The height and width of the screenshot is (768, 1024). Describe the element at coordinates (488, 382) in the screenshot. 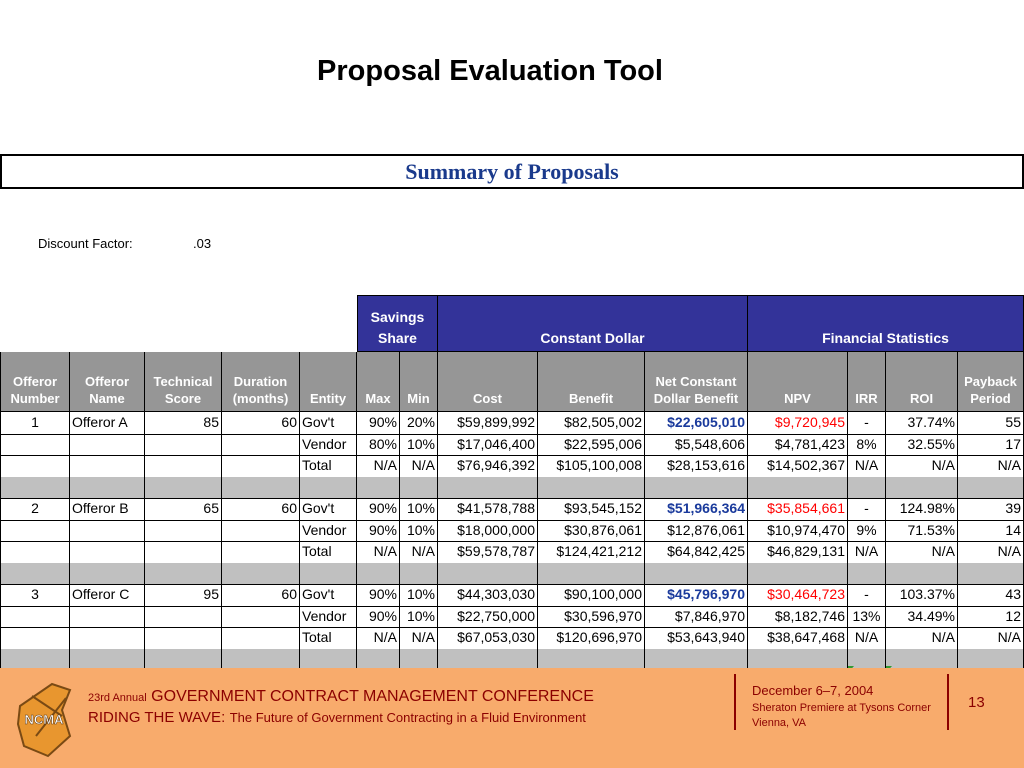

I see `hd-cell: Cost` at that location.